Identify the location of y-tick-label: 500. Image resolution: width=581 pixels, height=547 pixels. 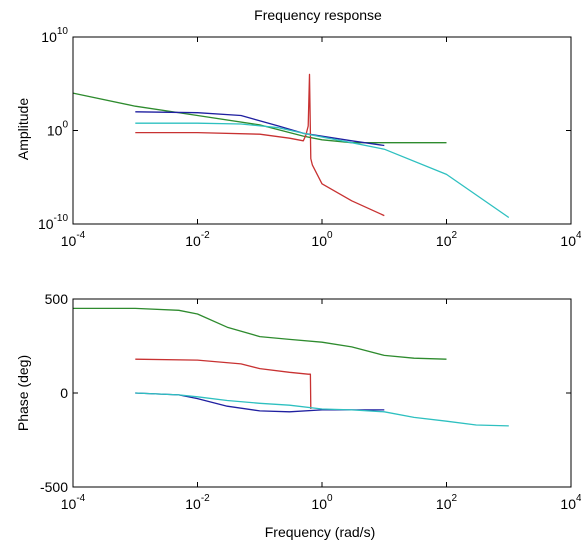
(57, 299).